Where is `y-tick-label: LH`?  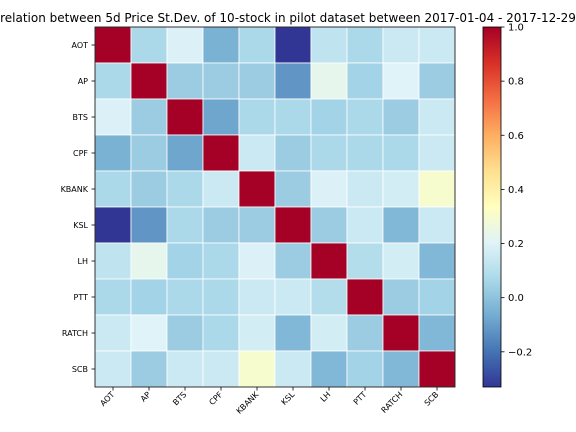 y-tick-label: LH is located at coordinates (83, 261).